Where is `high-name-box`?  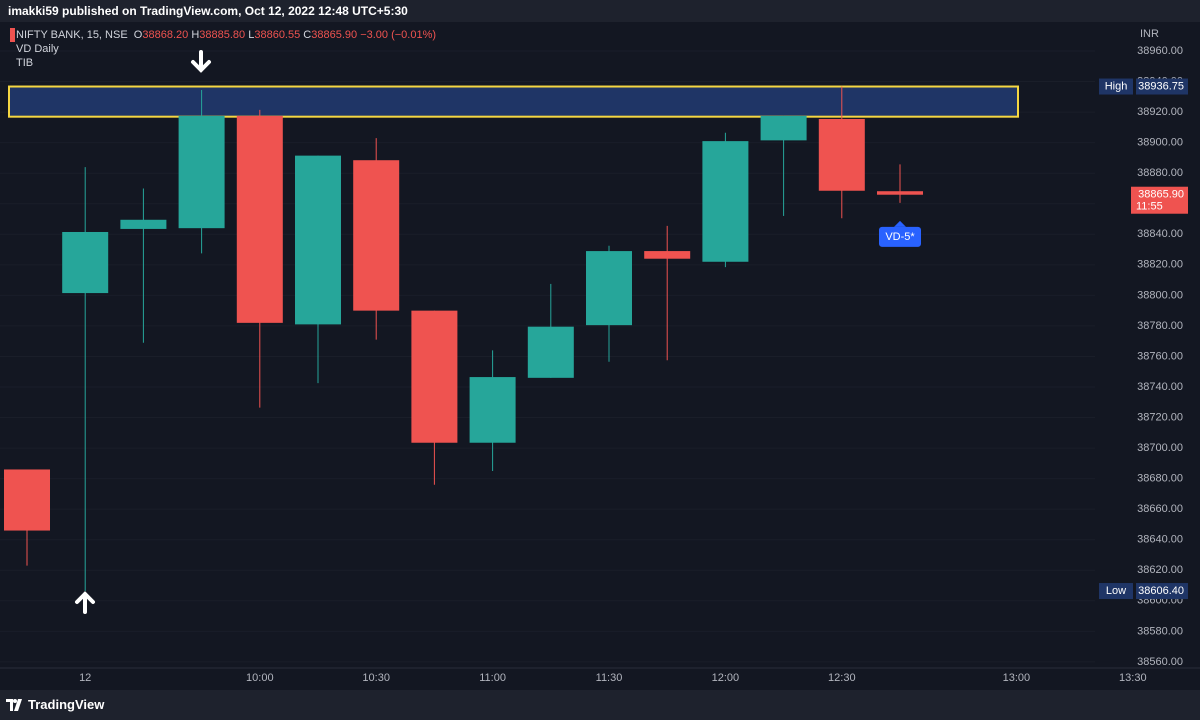
high-name-box is located at coordinates (1116, 86).